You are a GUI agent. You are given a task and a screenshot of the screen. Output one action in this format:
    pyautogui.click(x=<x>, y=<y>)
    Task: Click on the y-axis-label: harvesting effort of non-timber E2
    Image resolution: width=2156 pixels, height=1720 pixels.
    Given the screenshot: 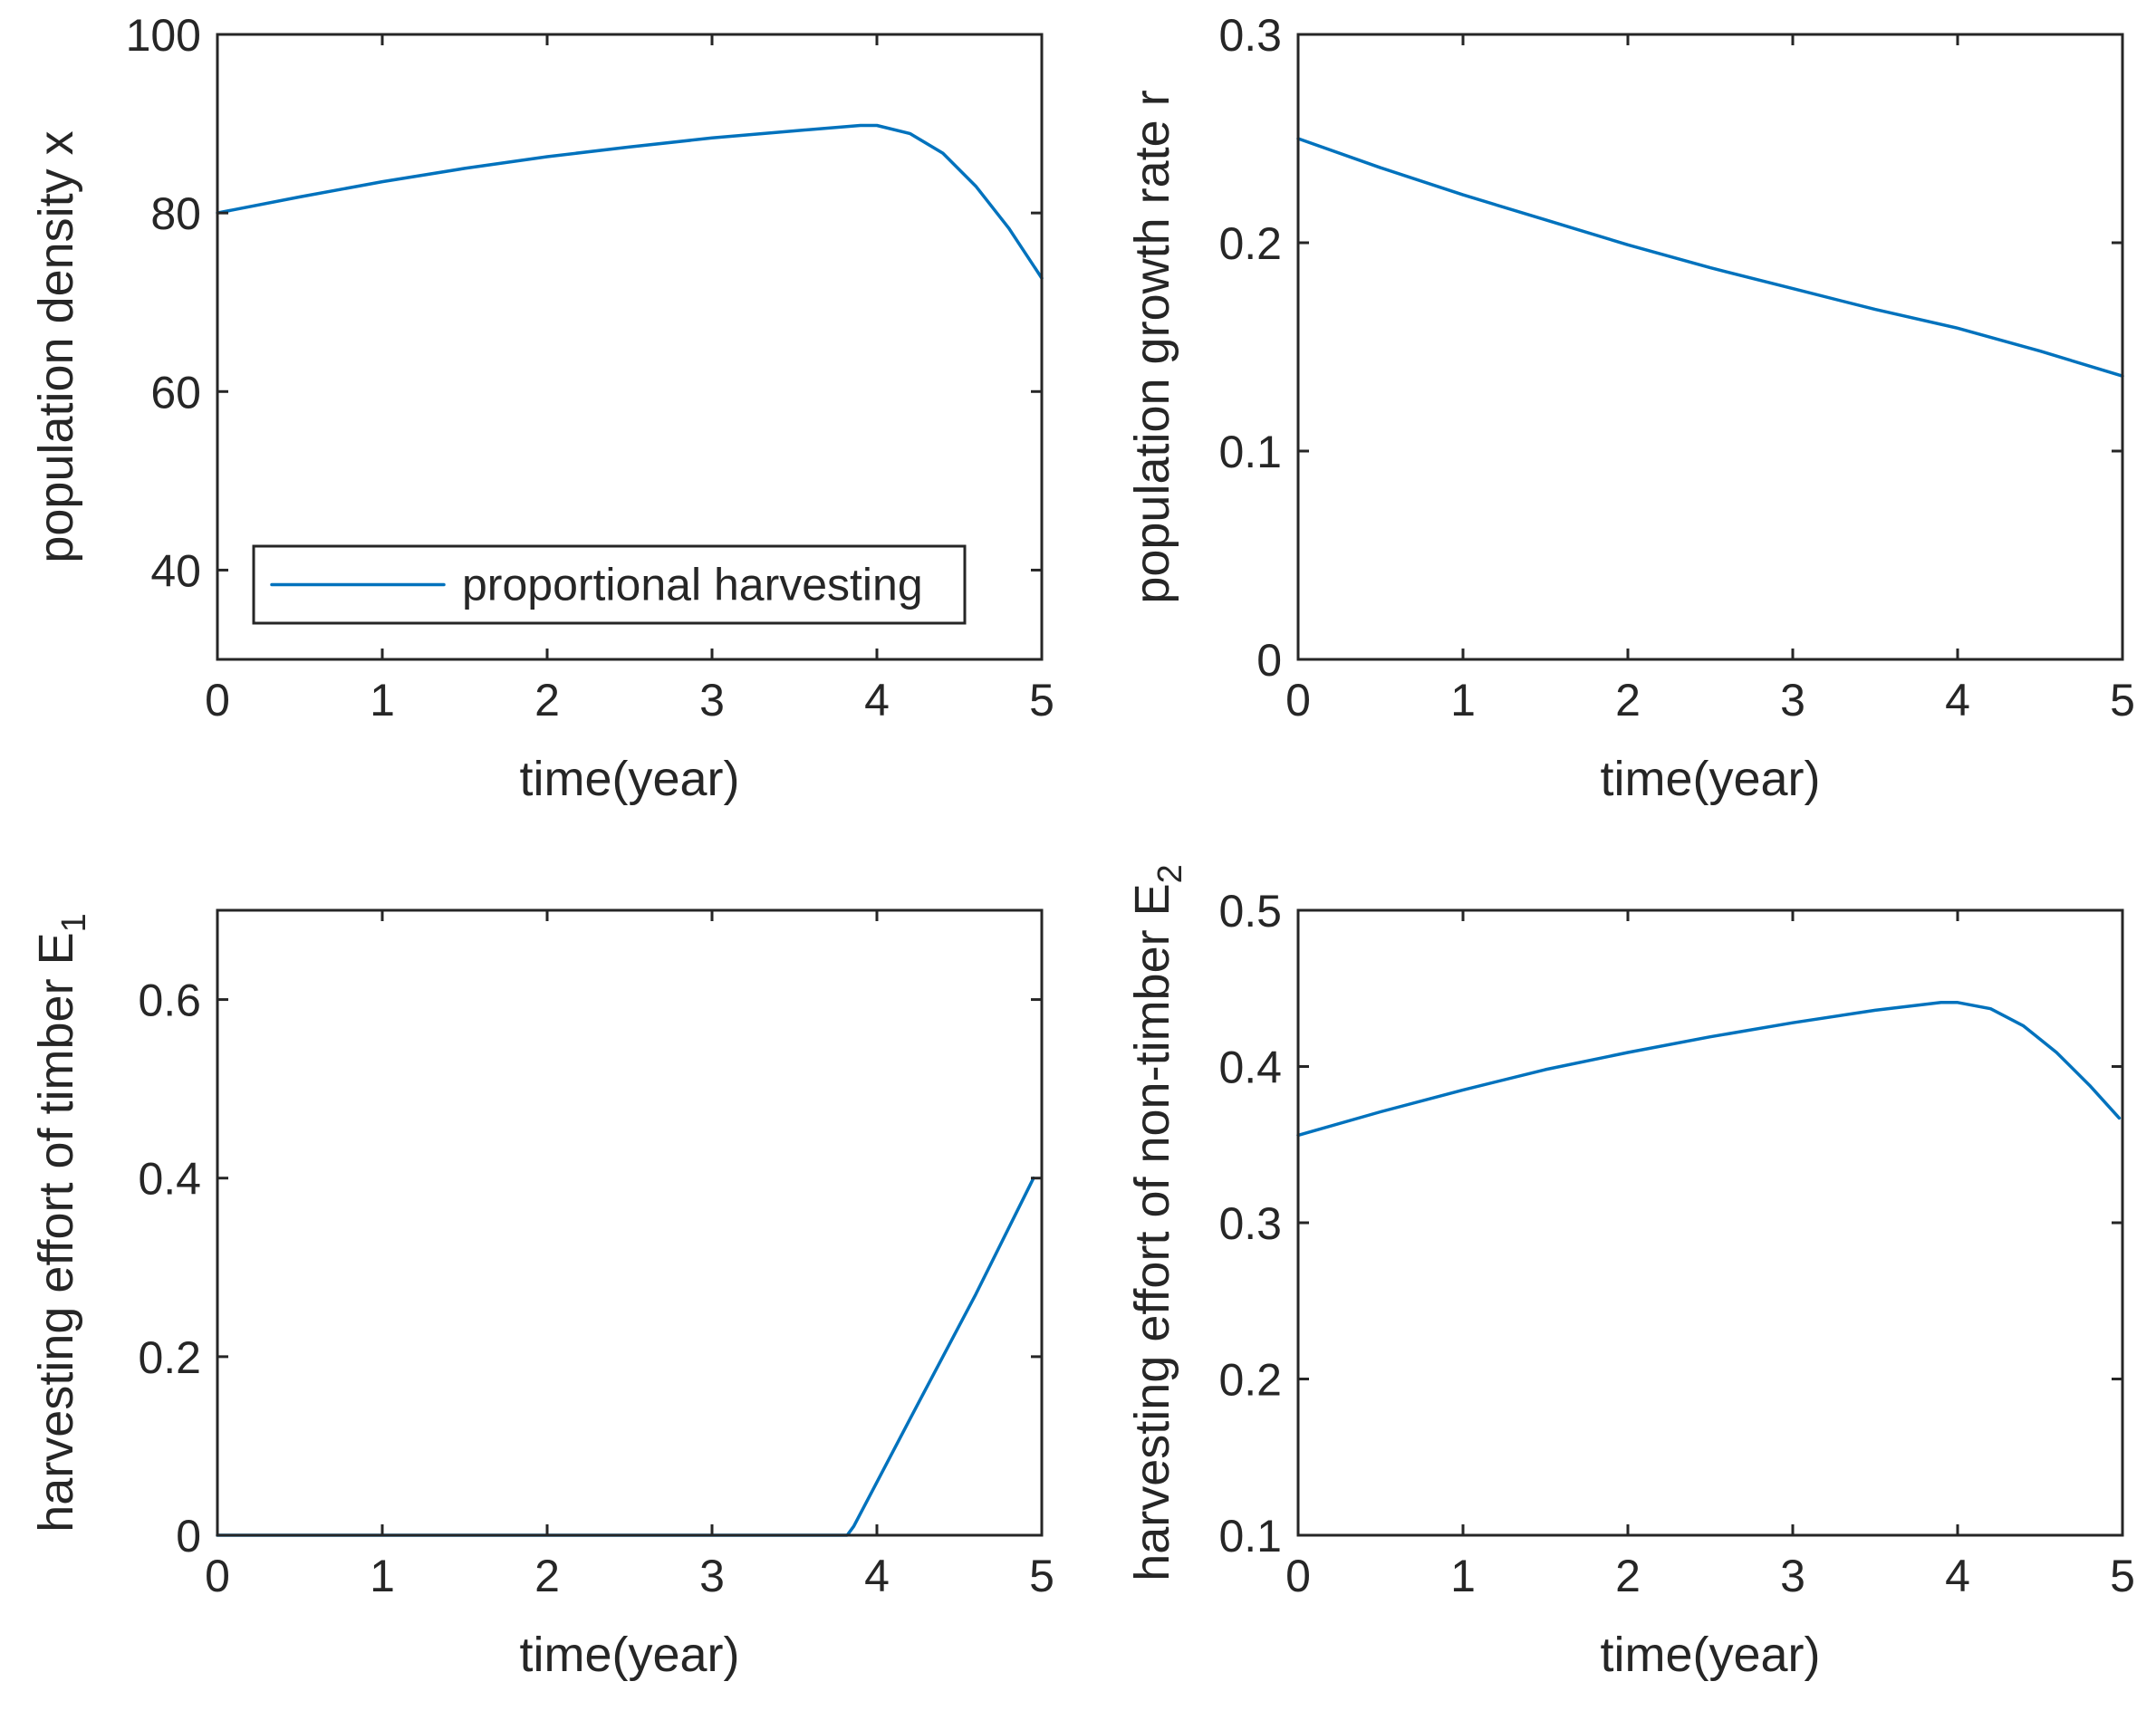 What is the action you would take?
    pyautogui.click(x=1157, y=1222)
    